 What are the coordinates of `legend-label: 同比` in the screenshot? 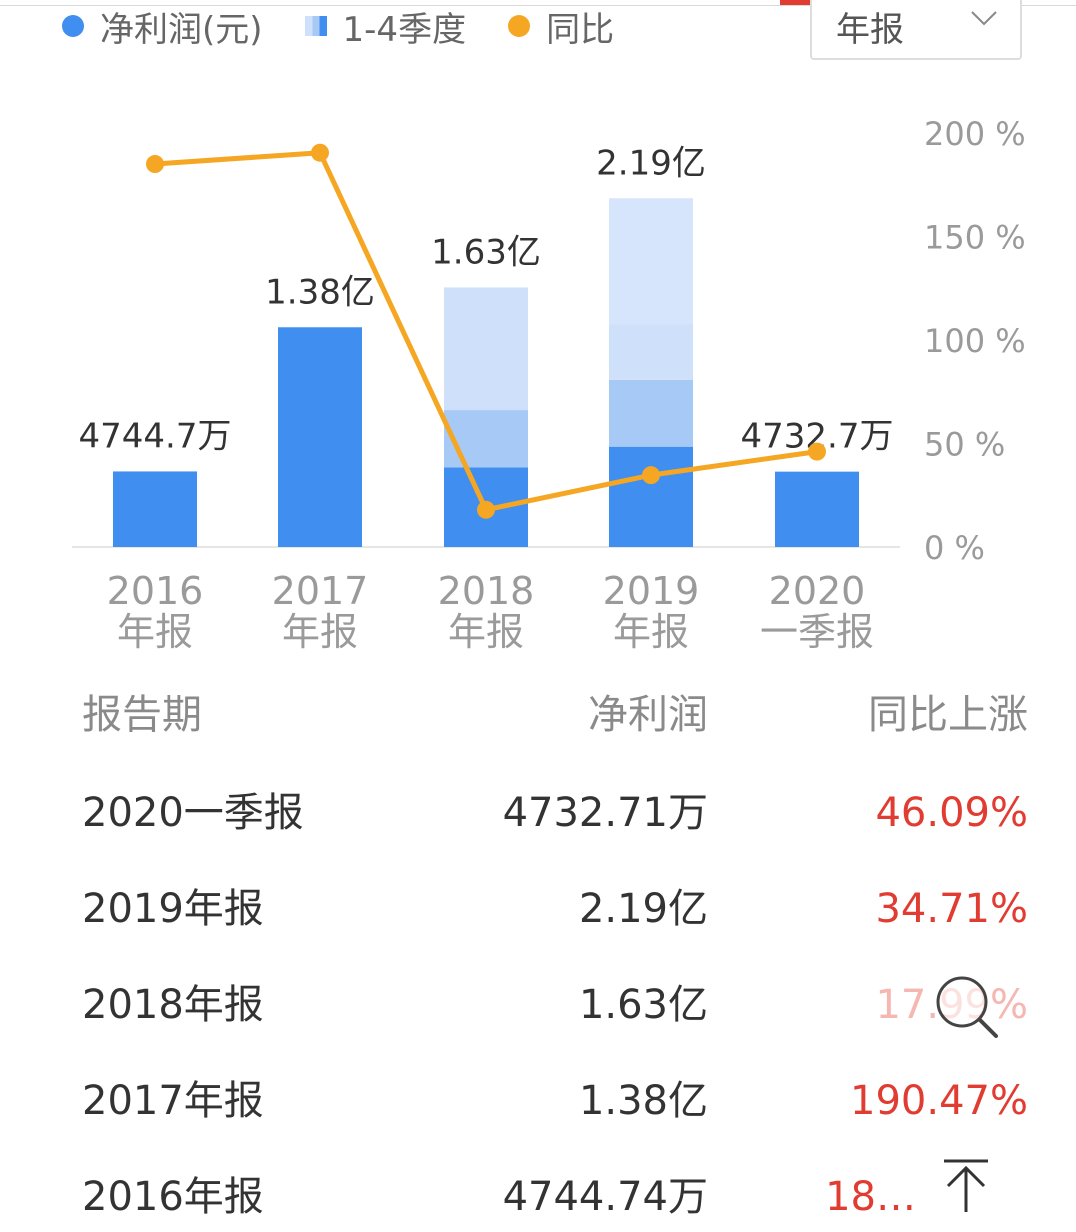 It's located at (580, 29).